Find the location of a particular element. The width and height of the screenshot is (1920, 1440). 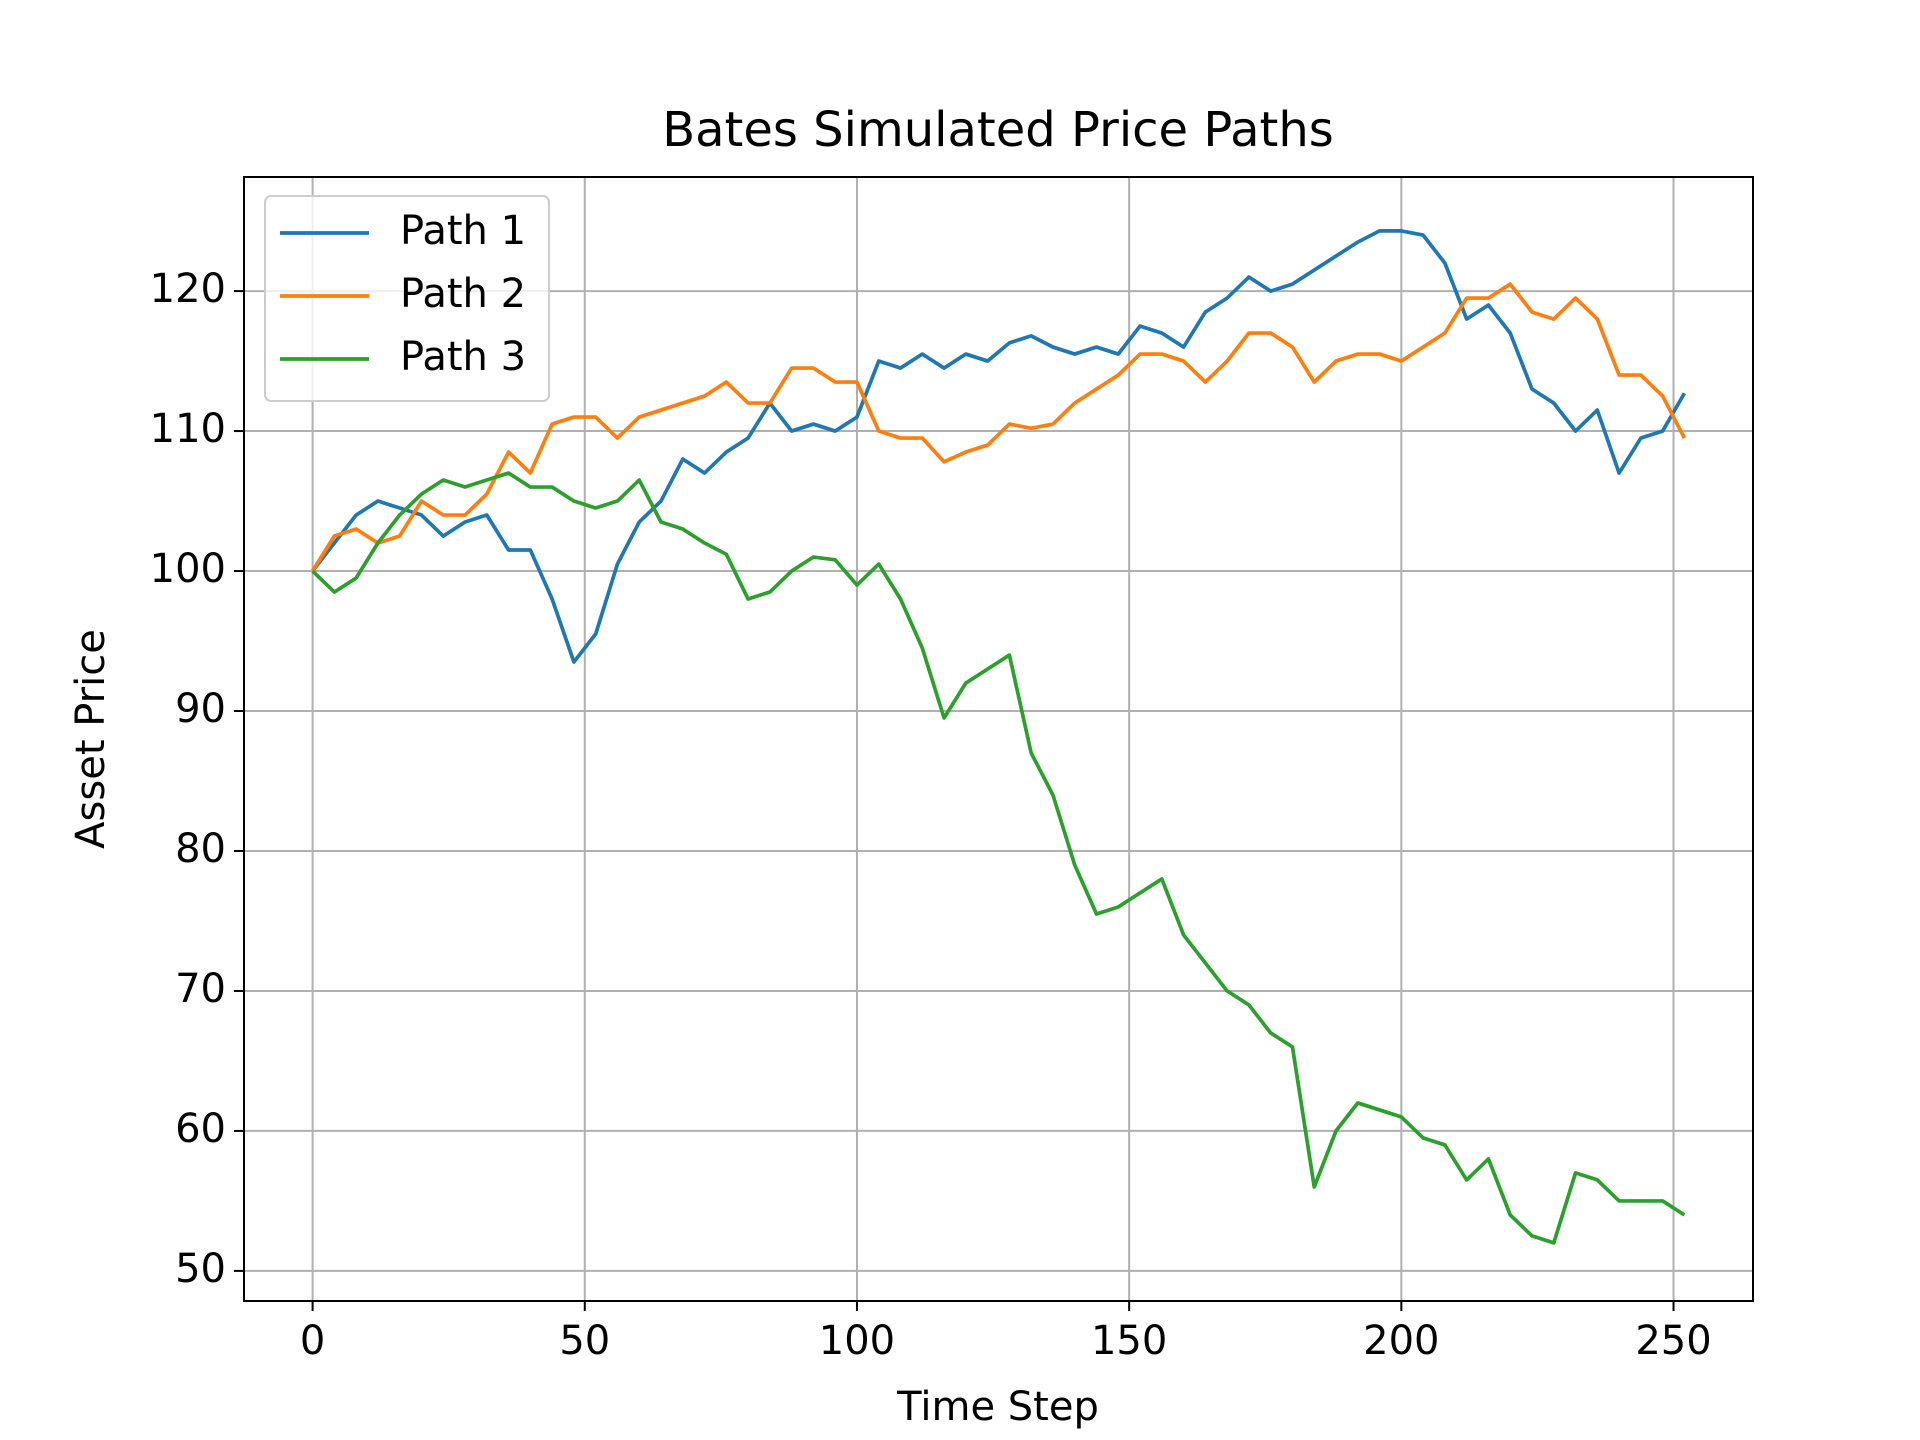

chart-title: Bates Simulated Price Paths is located at coordinates (998, 130).